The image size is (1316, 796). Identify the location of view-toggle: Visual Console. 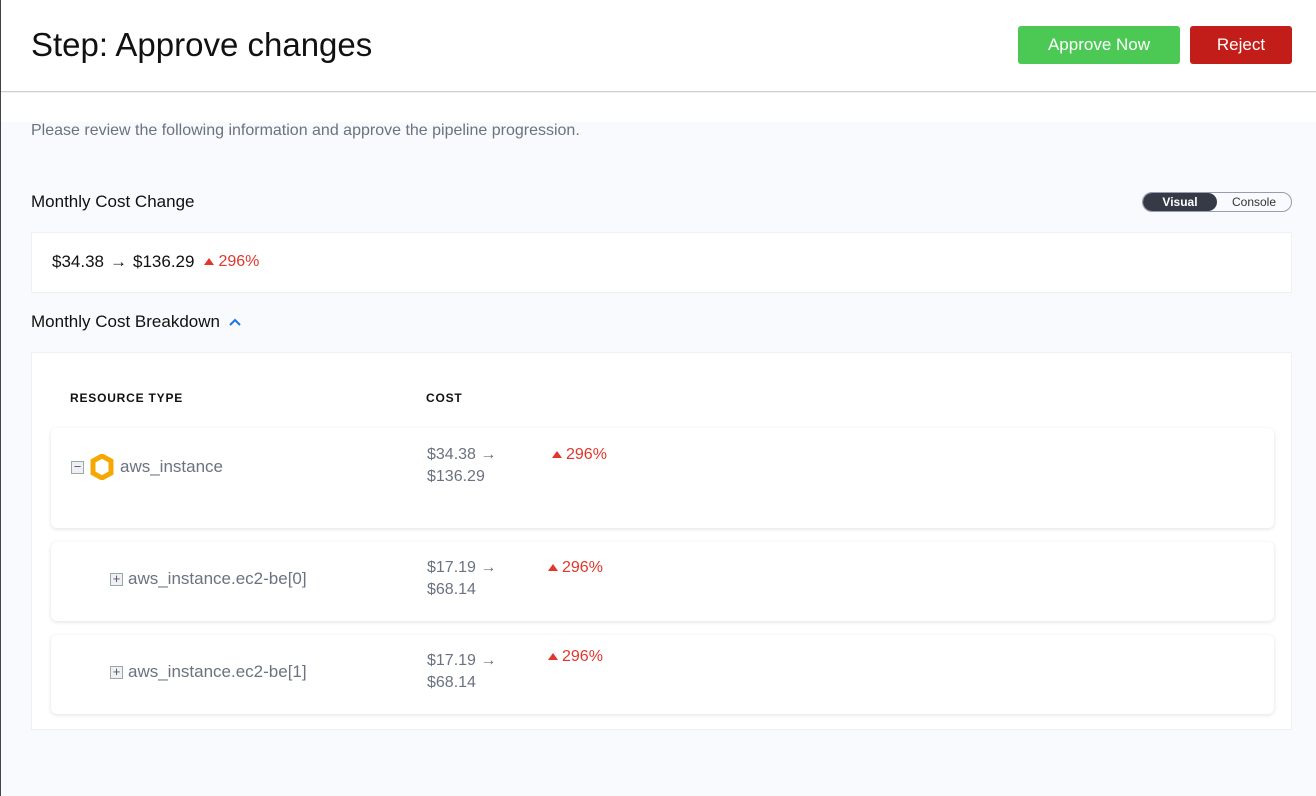
(1217, 202).